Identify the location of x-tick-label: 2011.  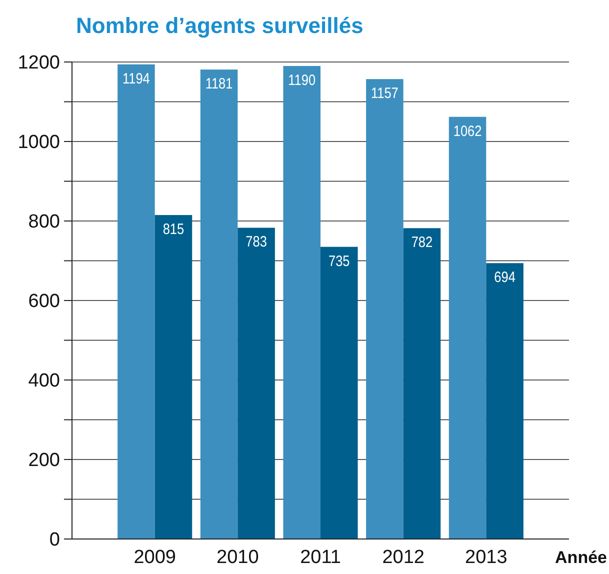
(320, 557).